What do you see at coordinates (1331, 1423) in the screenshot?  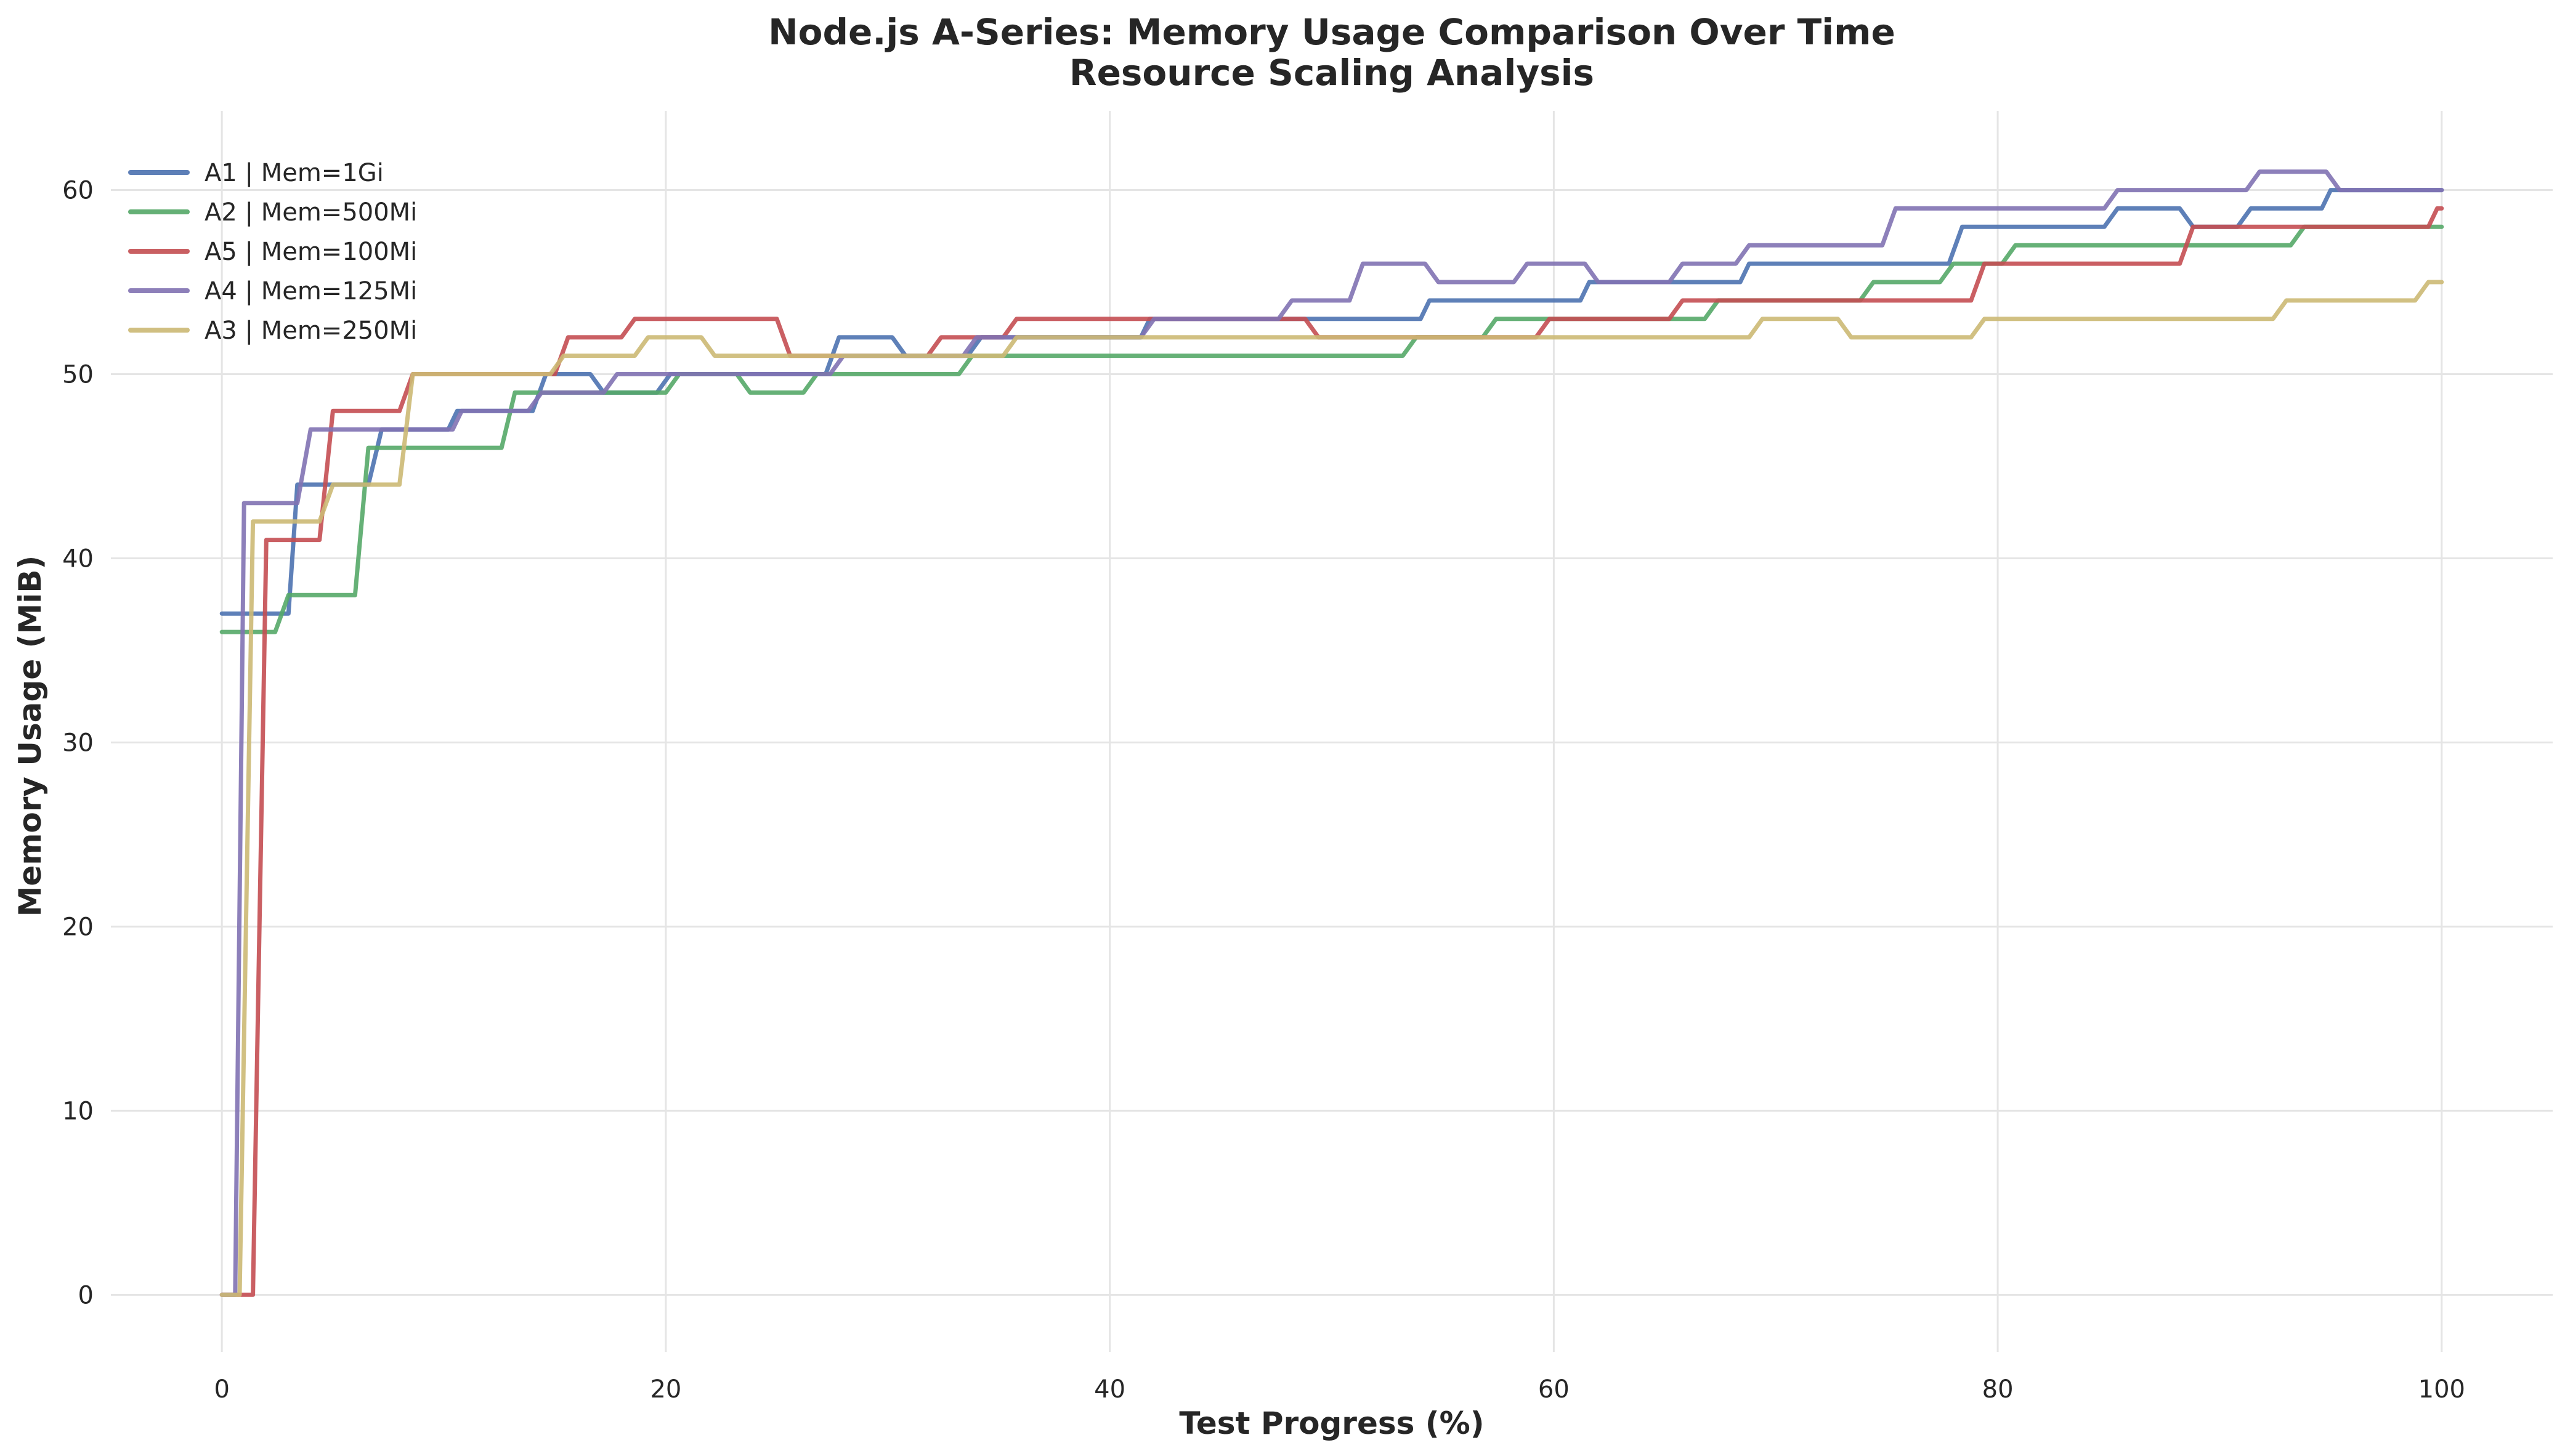 I see `x-axis-label: Test Progress (%)` at bounding box center [1331, 1423].